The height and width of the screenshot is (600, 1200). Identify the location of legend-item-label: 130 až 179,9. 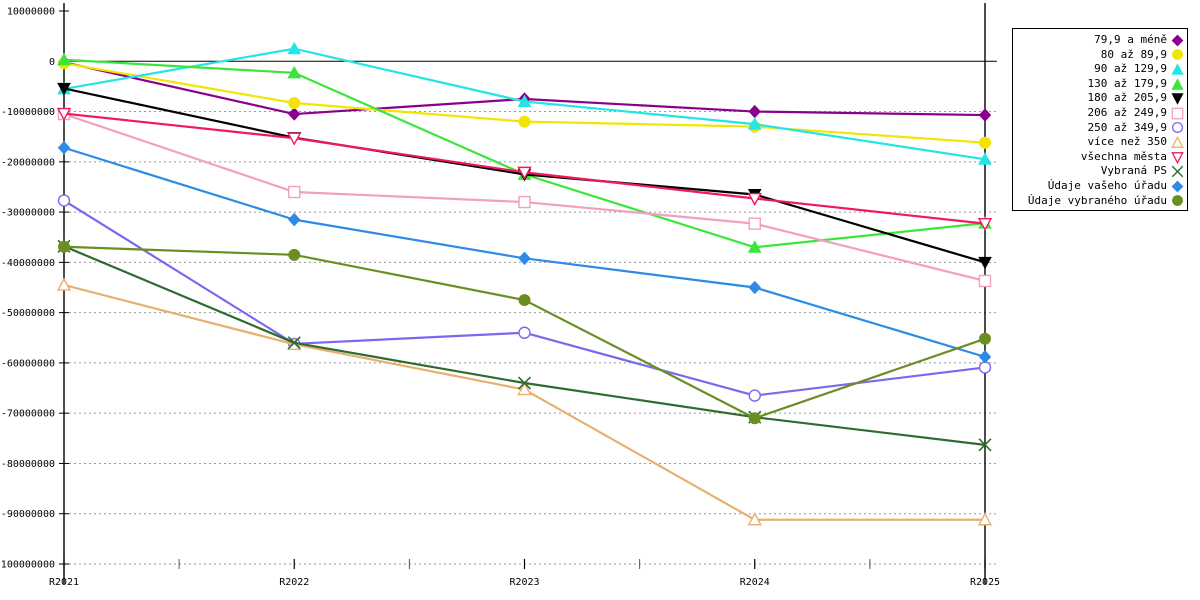
(1127, 83).